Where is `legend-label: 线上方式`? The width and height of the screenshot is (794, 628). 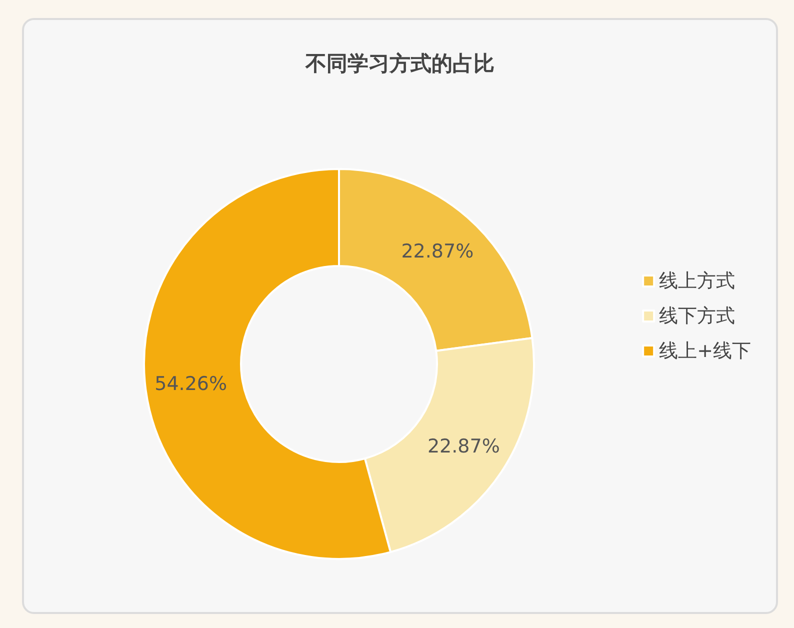 legend-label: 线上方式 is located at coordinates (697, 281).